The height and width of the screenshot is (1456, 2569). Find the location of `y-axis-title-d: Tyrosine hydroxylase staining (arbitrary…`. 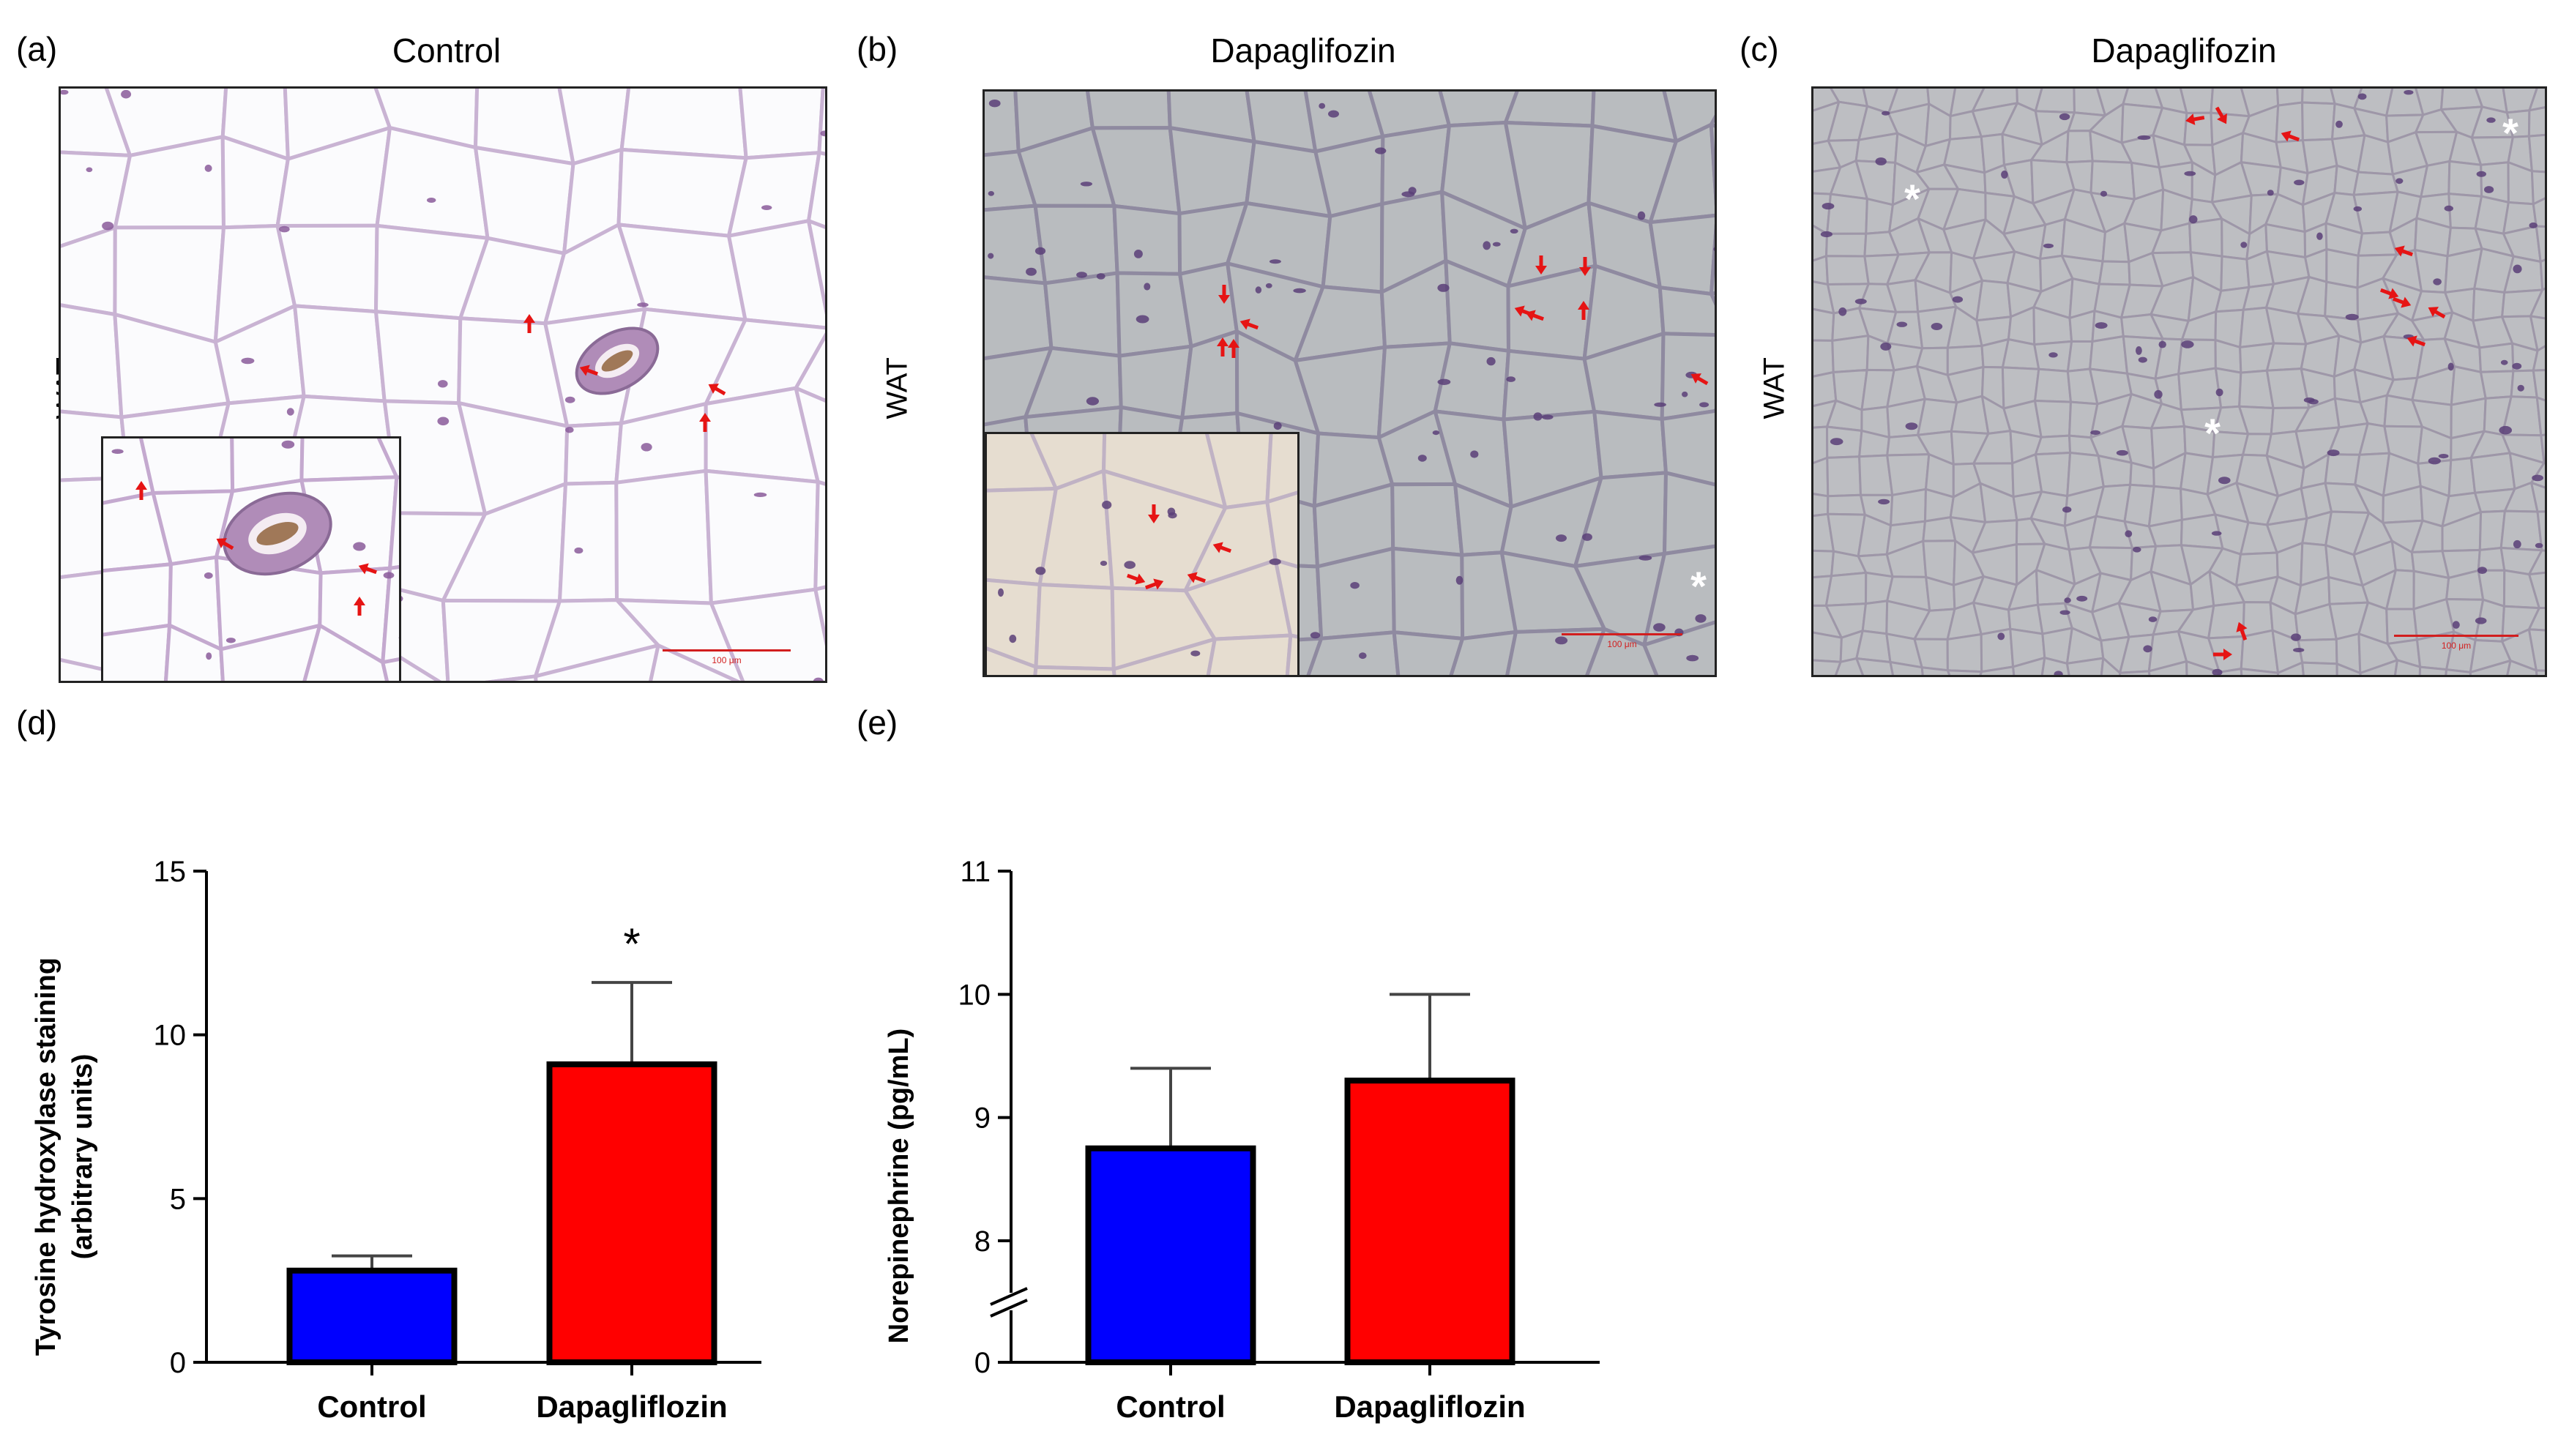

y-axis-title-d: Tyrosine hydroxylase staining (arbitrary… is located at coordinates (64, 1156).